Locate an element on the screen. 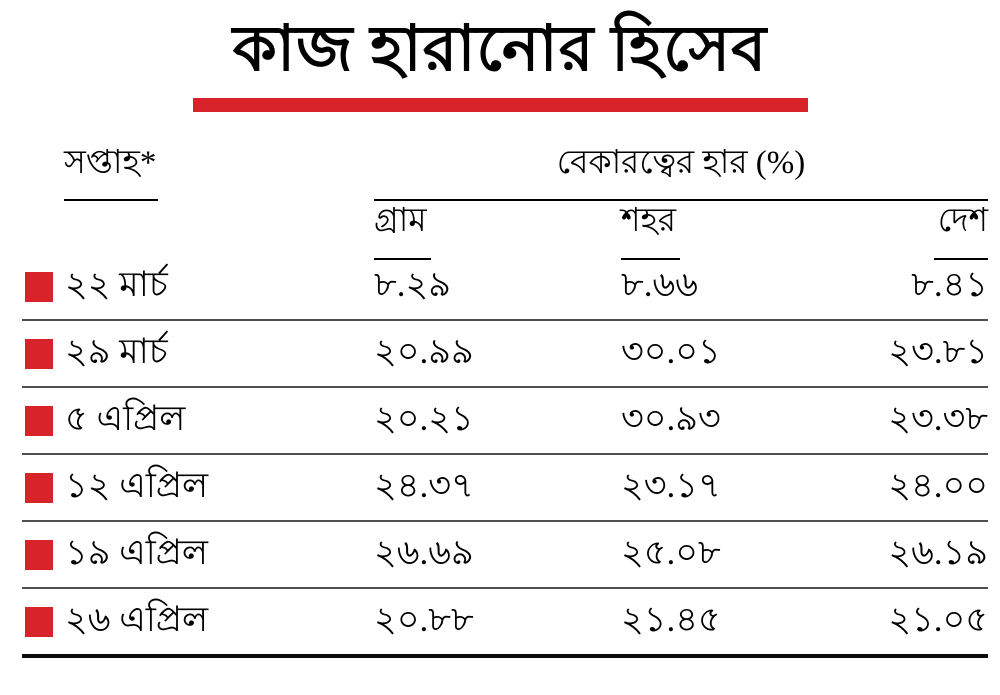  rate-value-gram: ২৪.৩৭ is located at coordinates (424, 485).